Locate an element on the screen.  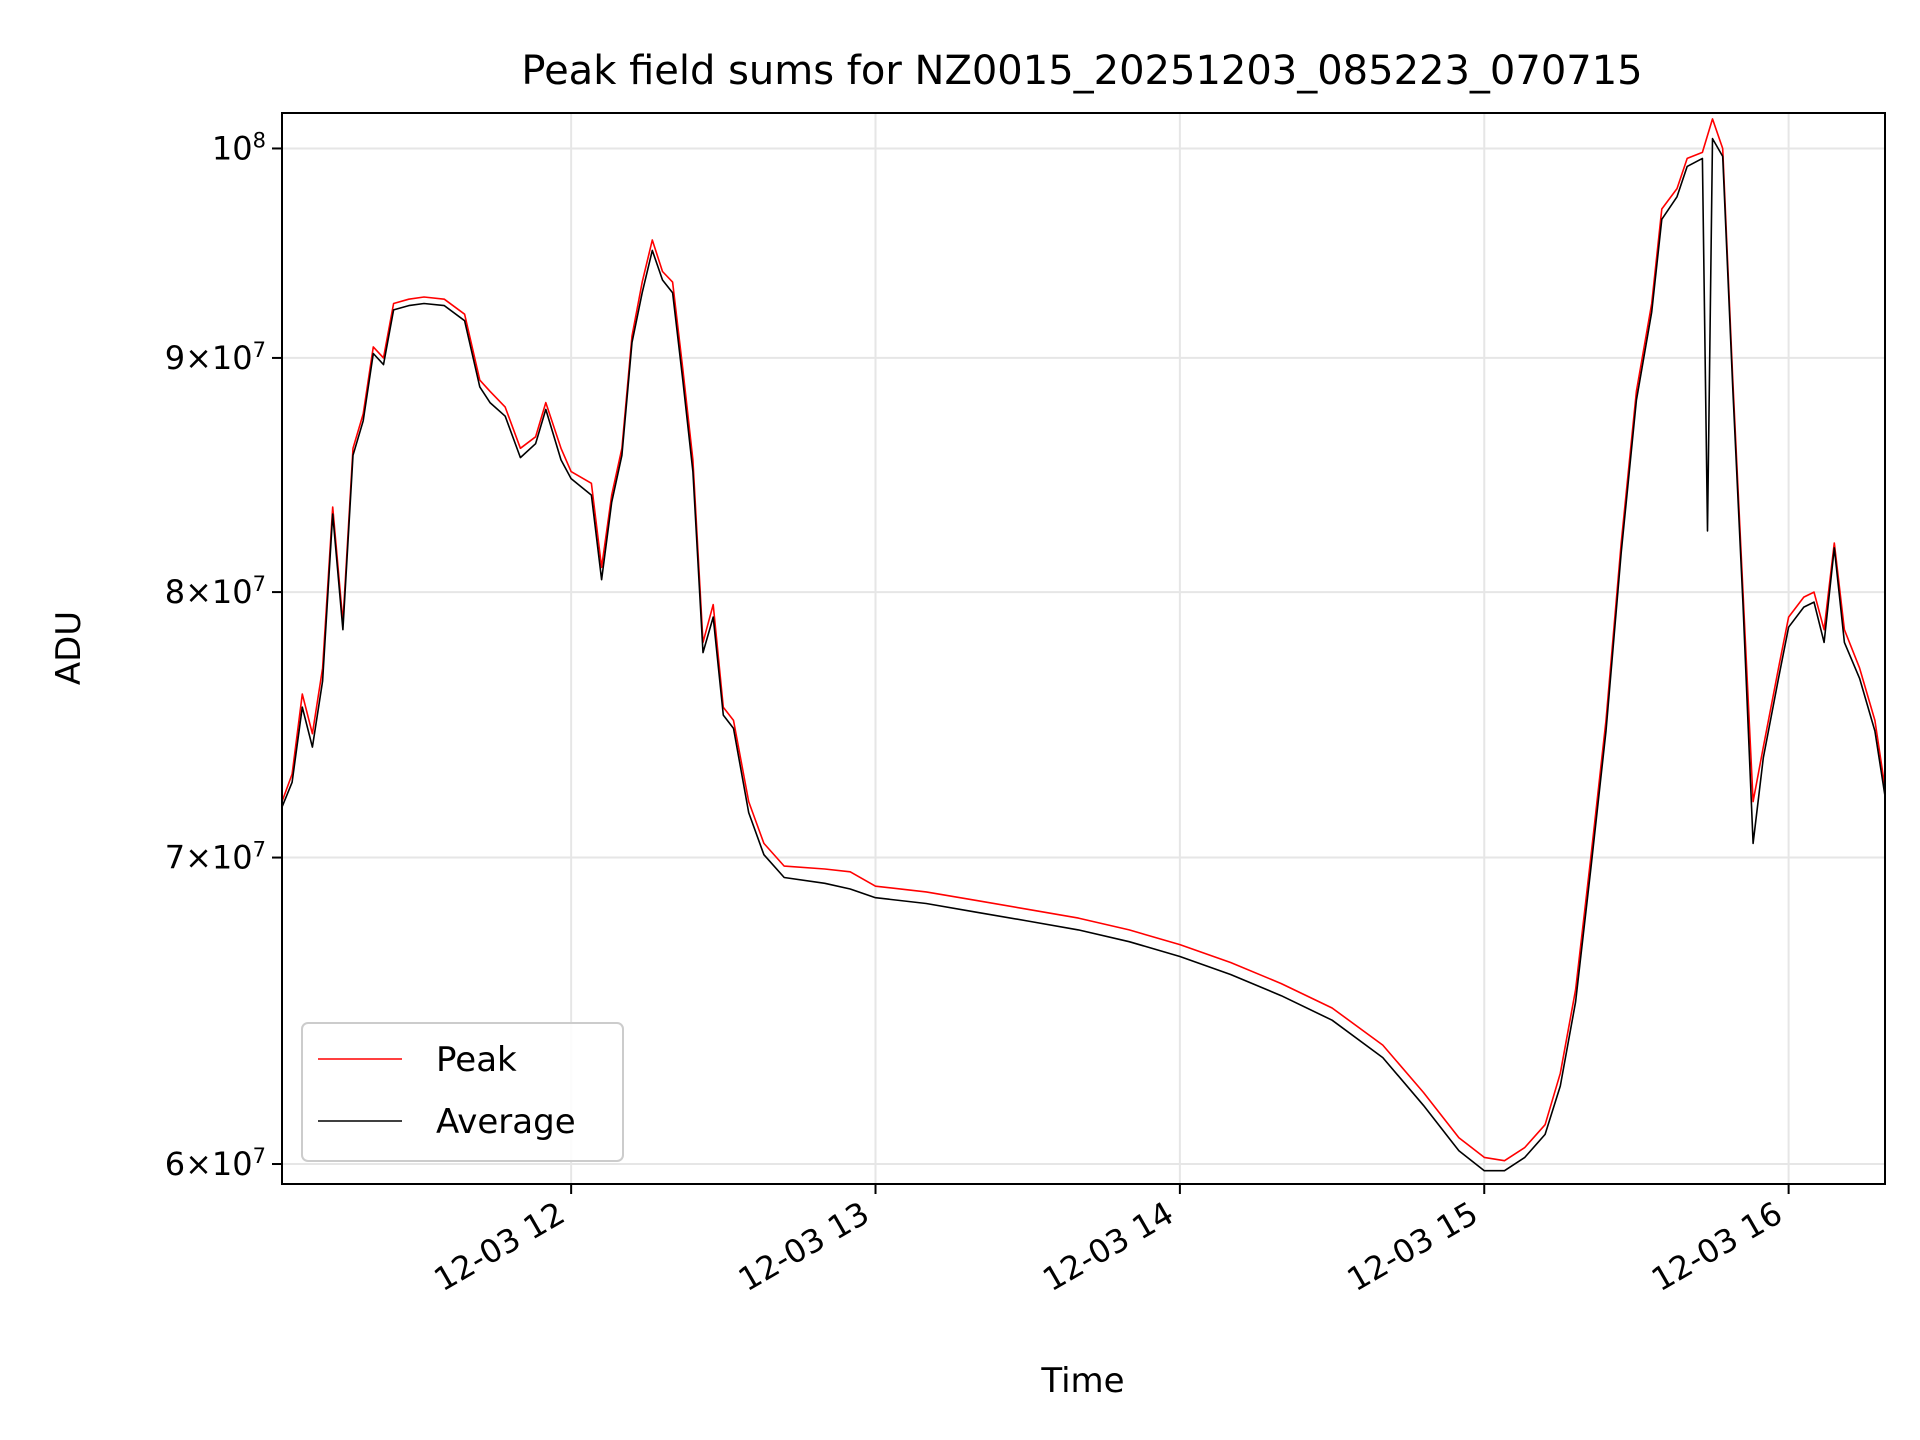
y-tick-exponent: 8 is located at coordinates (259, 140).